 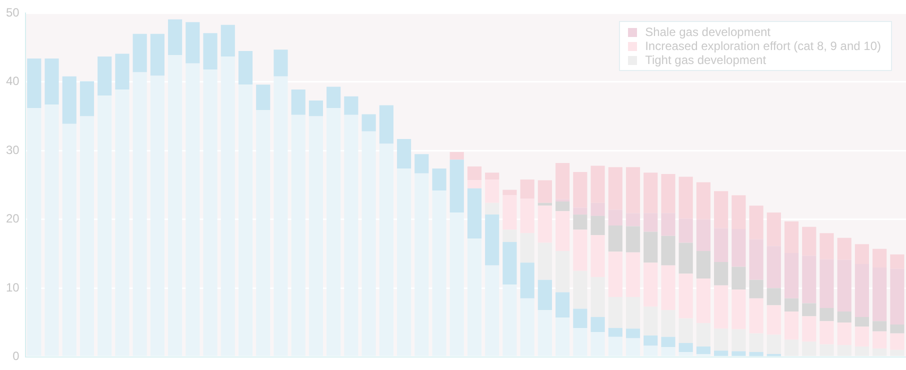 I want to click on y-tick-label: 50, so click(x=13, y=13).